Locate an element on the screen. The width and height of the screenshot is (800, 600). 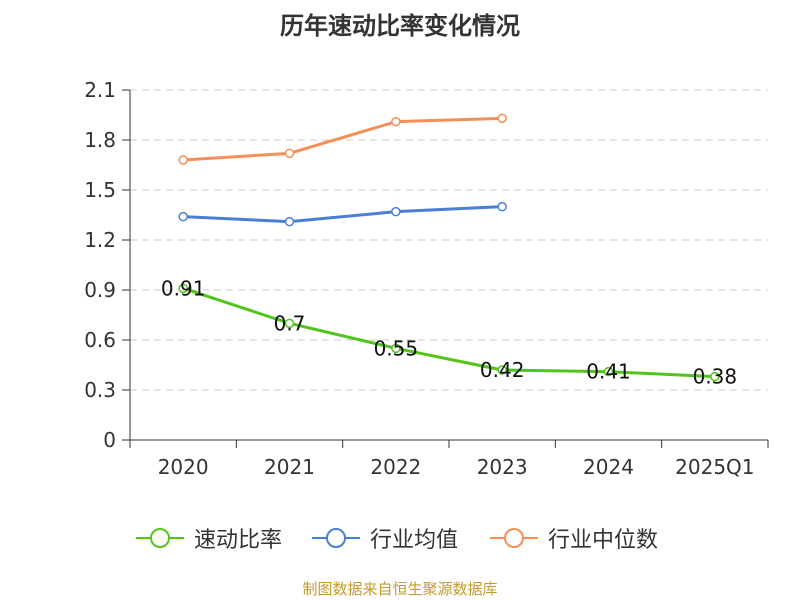
legend-label: 行业均值 is located at coordinates (414, 540).